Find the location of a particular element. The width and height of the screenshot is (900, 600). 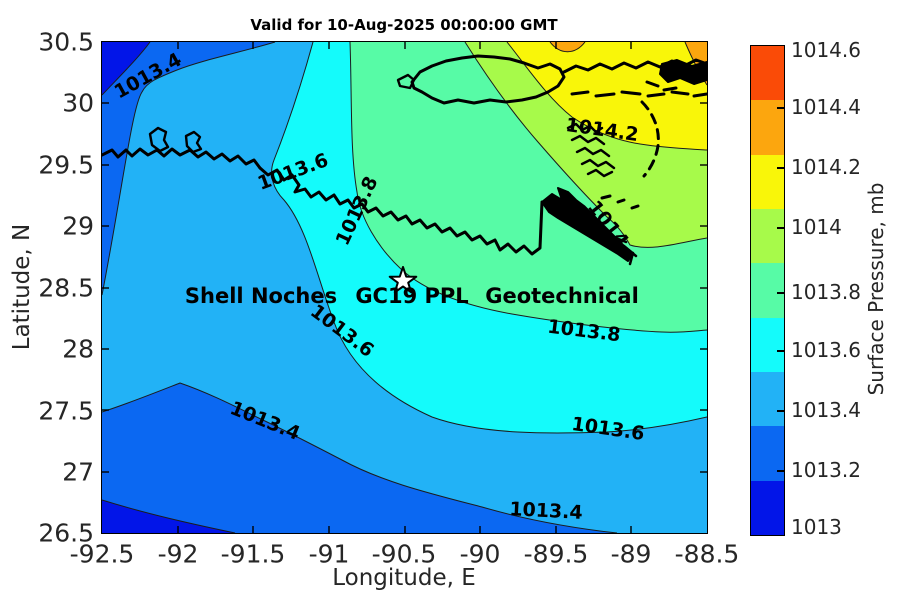

x-tick-label: -90 is located at coordinates (480, 554).